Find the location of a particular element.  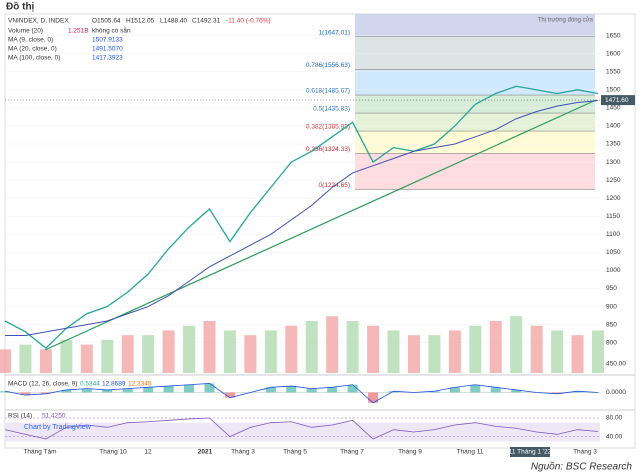

indicator-name: Volume (20) is located at coordinates (25, 31).